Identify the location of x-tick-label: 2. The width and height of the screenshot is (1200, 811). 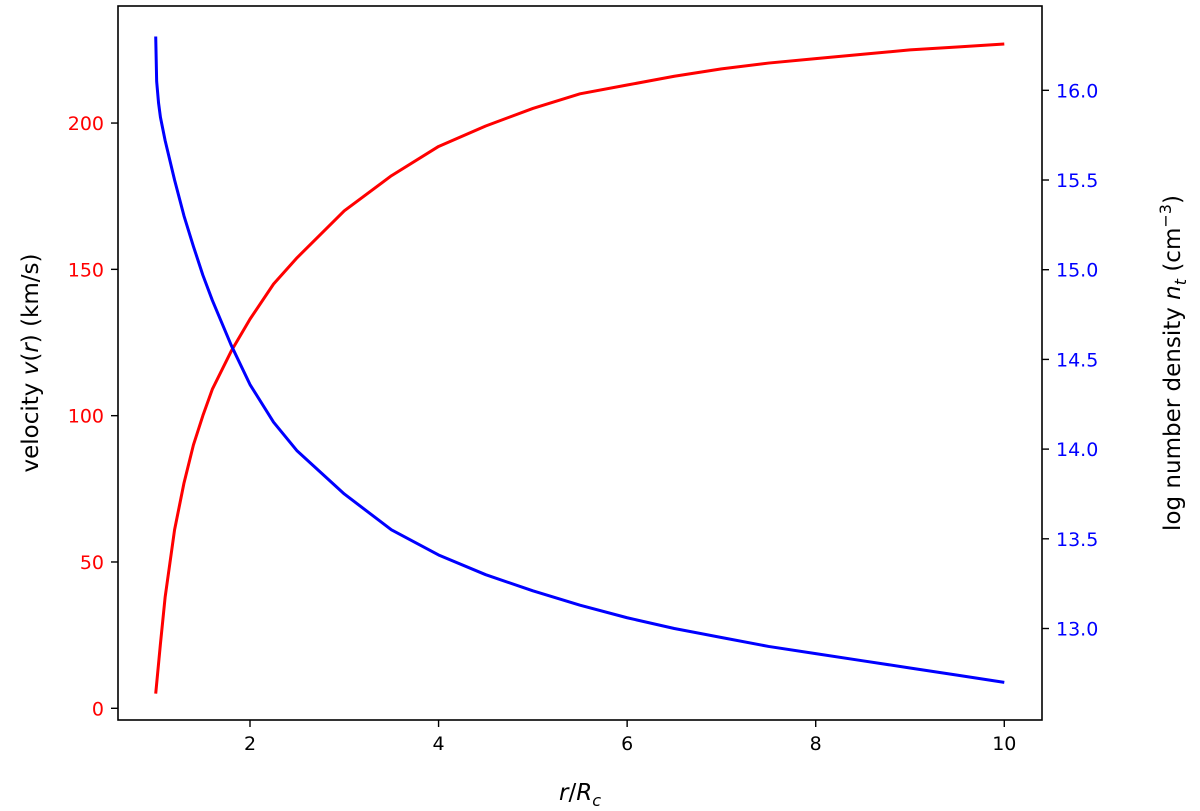
(250, 744).